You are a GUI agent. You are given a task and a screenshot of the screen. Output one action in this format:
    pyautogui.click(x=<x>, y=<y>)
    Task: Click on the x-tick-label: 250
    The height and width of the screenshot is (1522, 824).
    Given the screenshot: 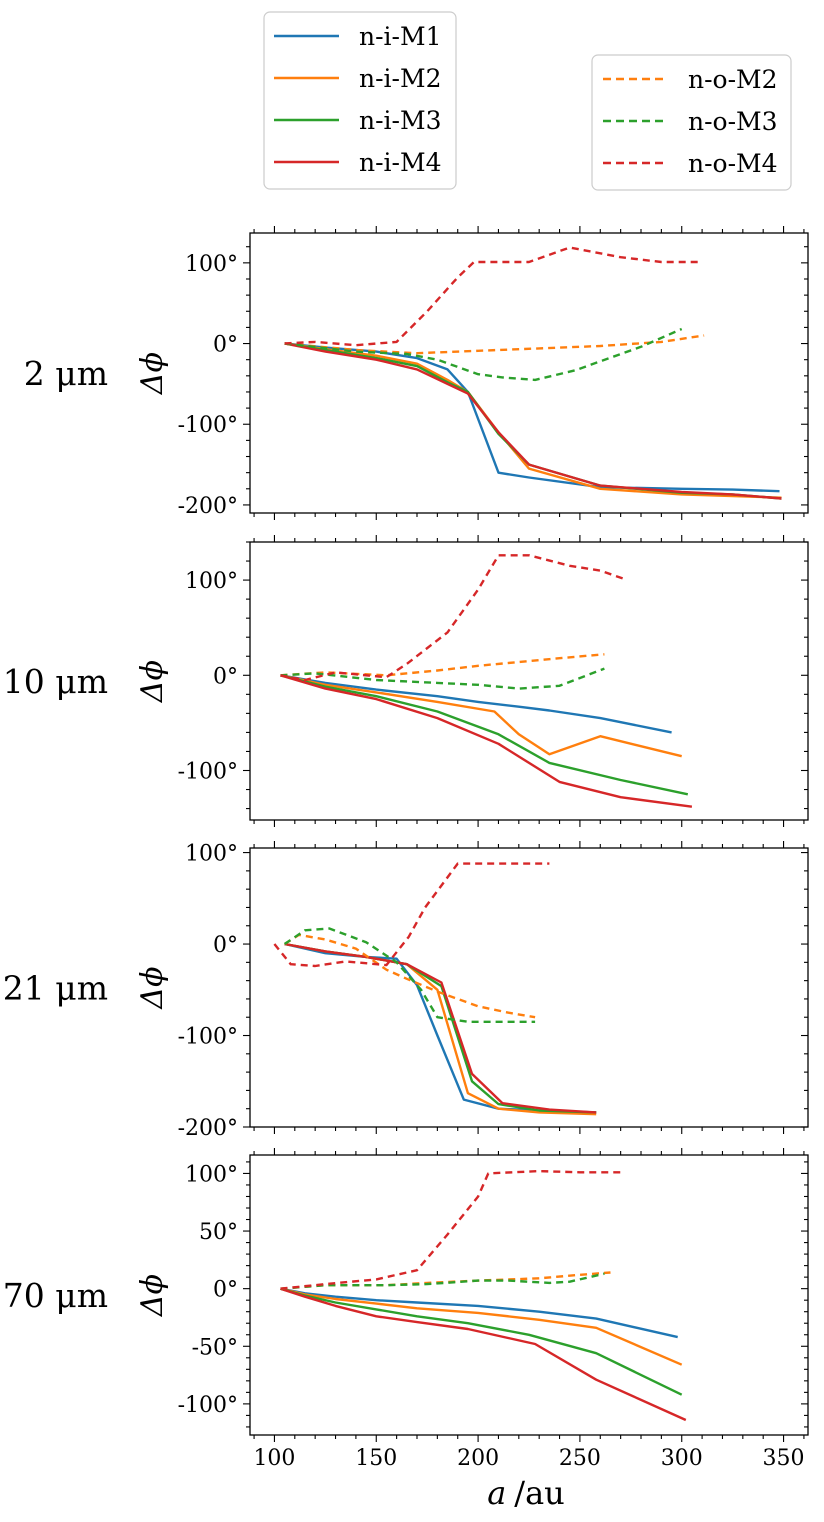 What is the action you would take?
    pyautogui.click(x=580, y=1458)
    